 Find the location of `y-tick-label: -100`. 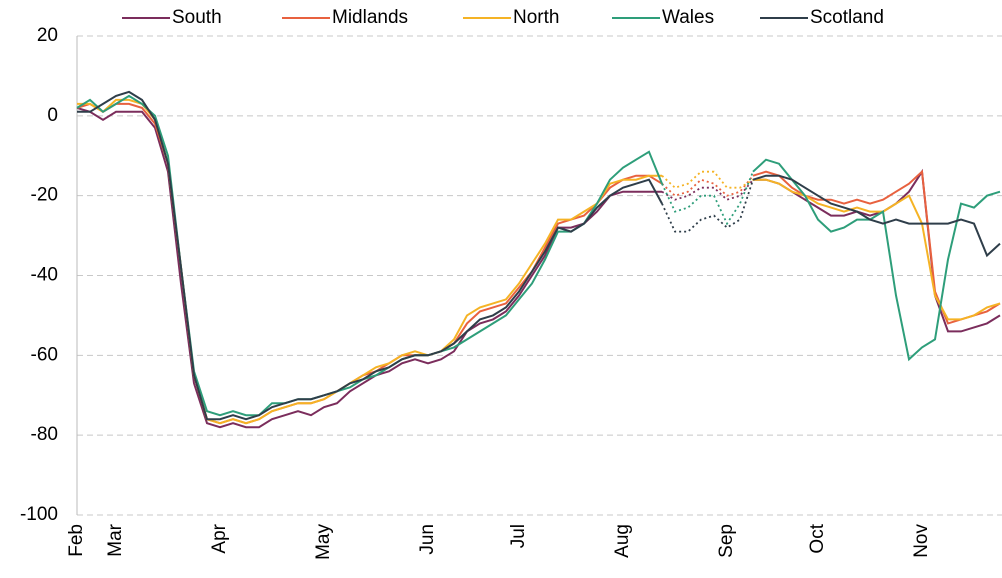

y-tick-label: -100 is located at coordinates (39, 514).